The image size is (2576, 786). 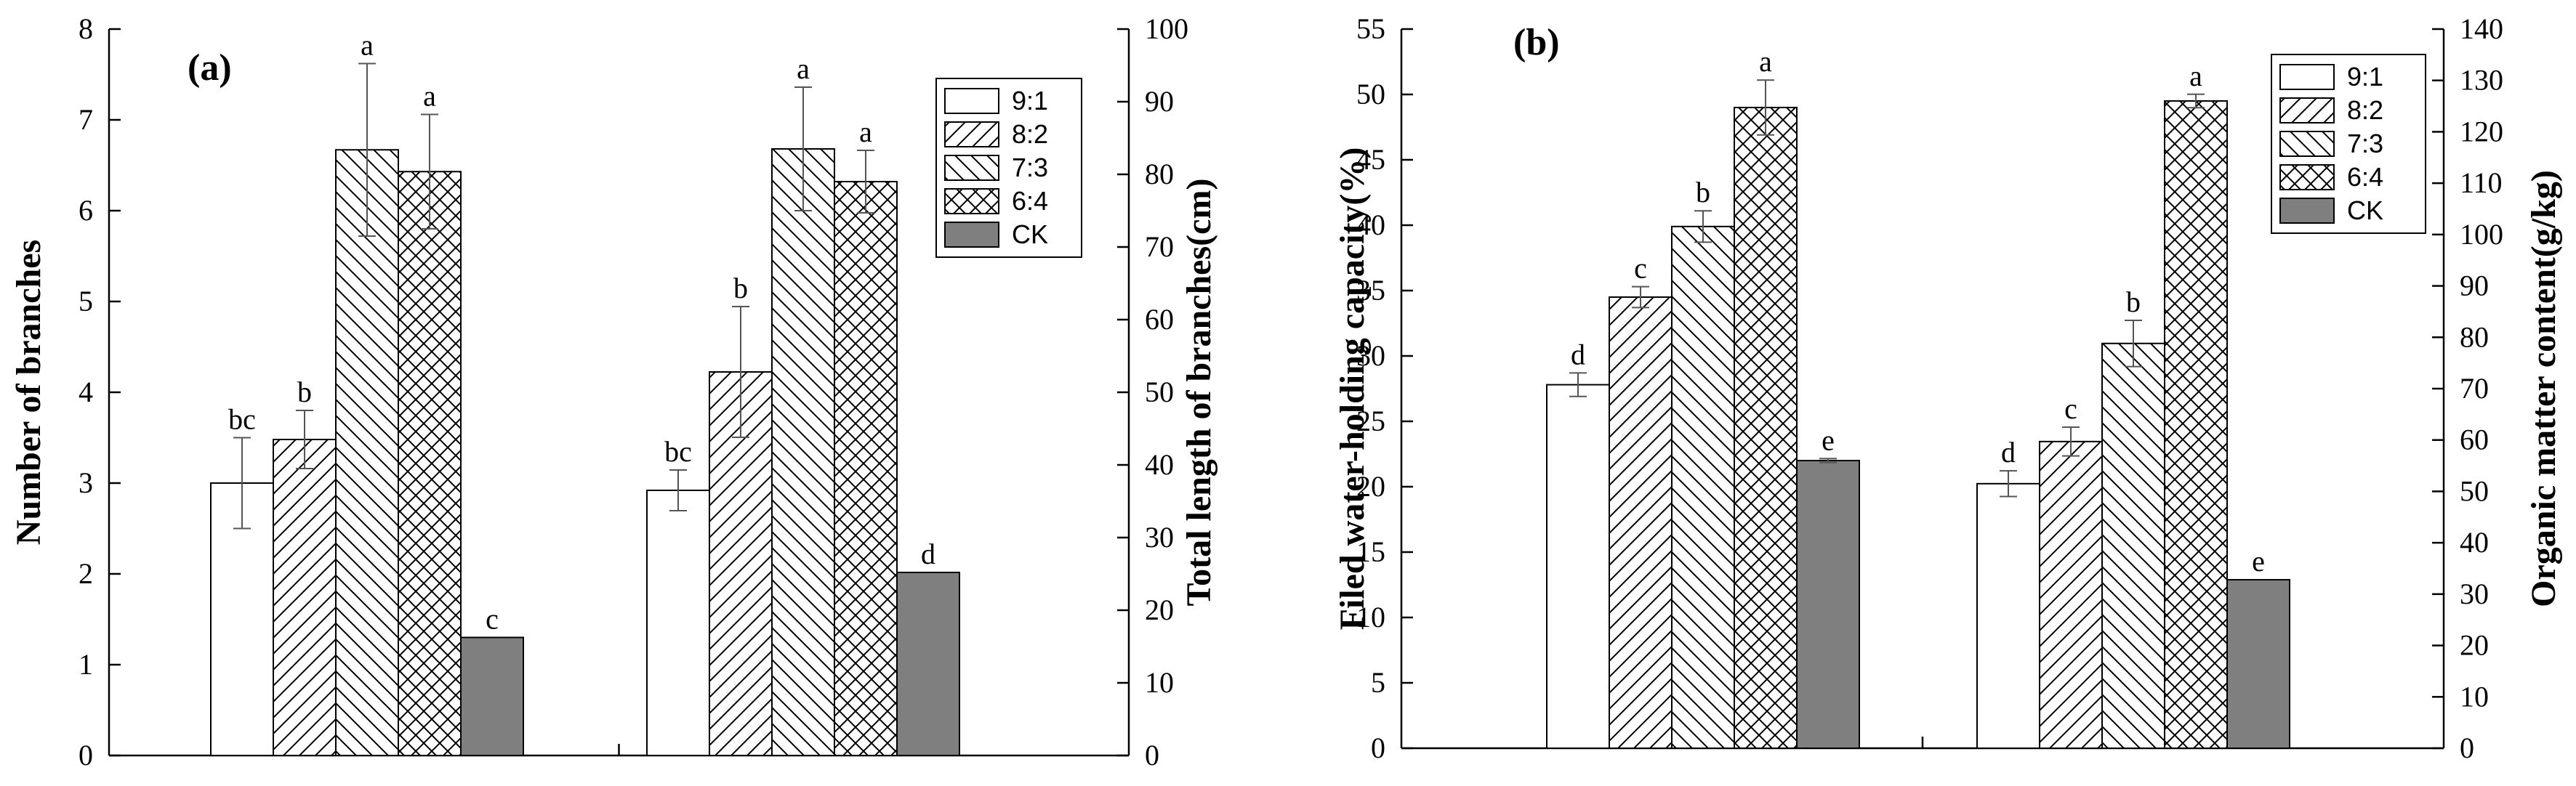 What do you see at coordinates (1536, 42) in the screenshot?
I see `panel-label: (b)` at bounding box center [1536, 42].